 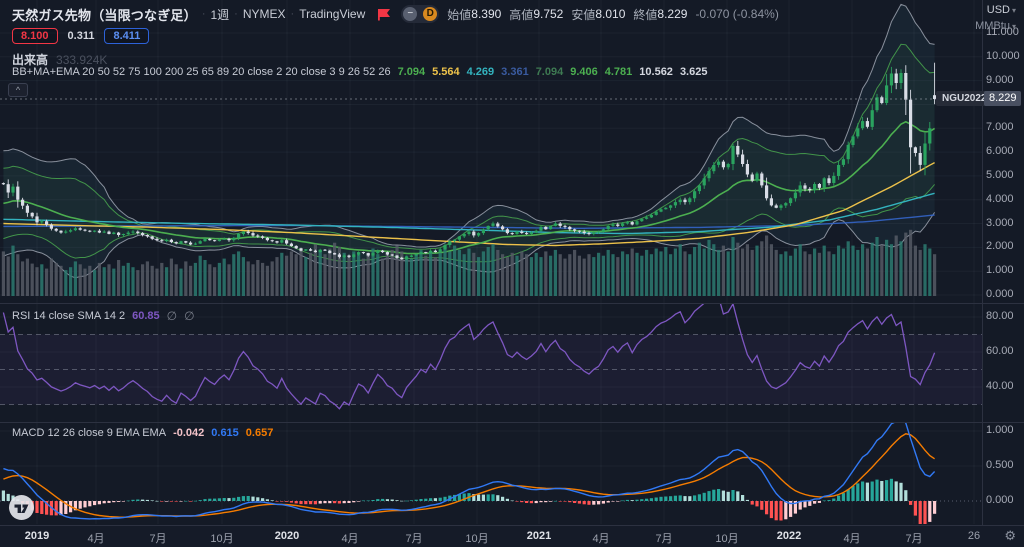 I want to click on volume-value: 333.924K, so click(x=82, y=59).